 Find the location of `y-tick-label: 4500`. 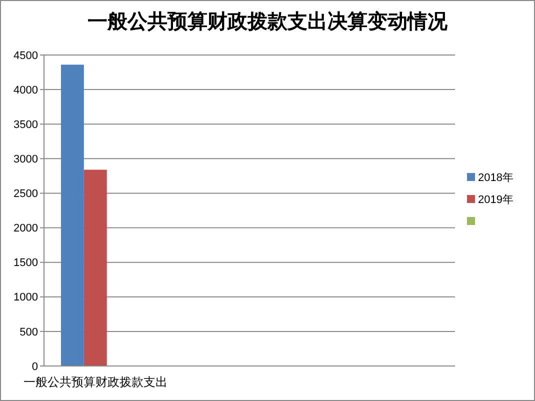

y-tick-label: 4500 is located at coordinates (26, 56).